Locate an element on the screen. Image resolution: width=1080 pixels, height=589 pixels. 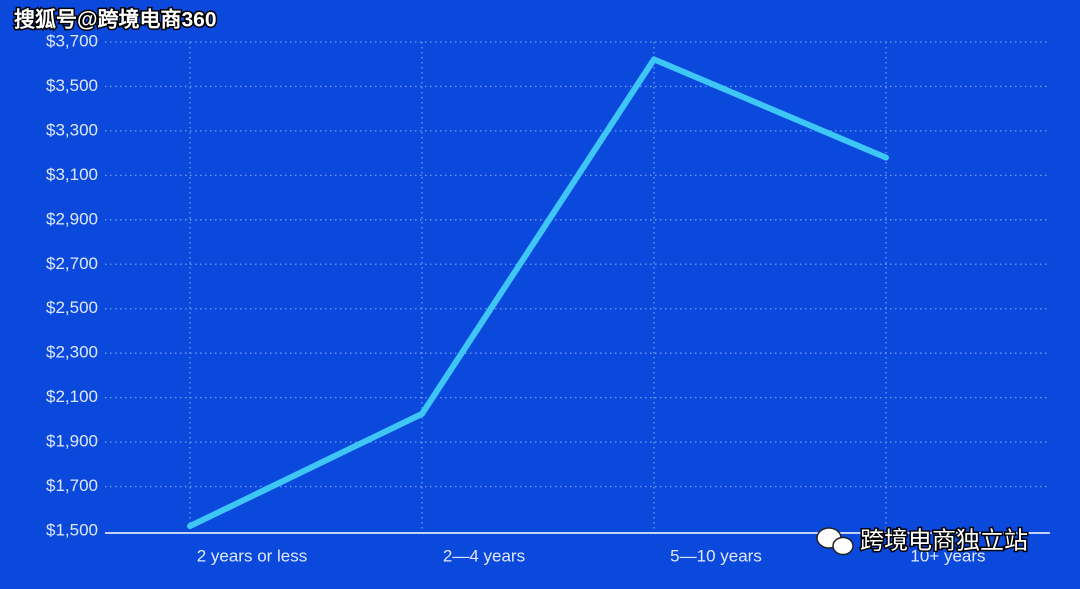
x-tick-label: 5—10 years is located at coordinates (716, 555).